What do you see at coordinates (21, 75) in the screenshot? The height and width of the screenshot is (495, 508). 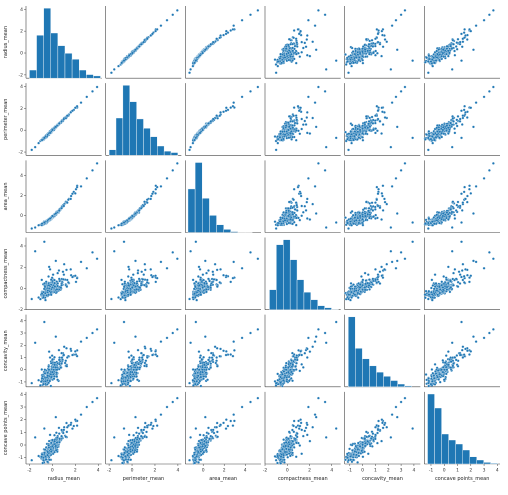 I see `y-tick-label: -2` at bounding box center [21, 75].